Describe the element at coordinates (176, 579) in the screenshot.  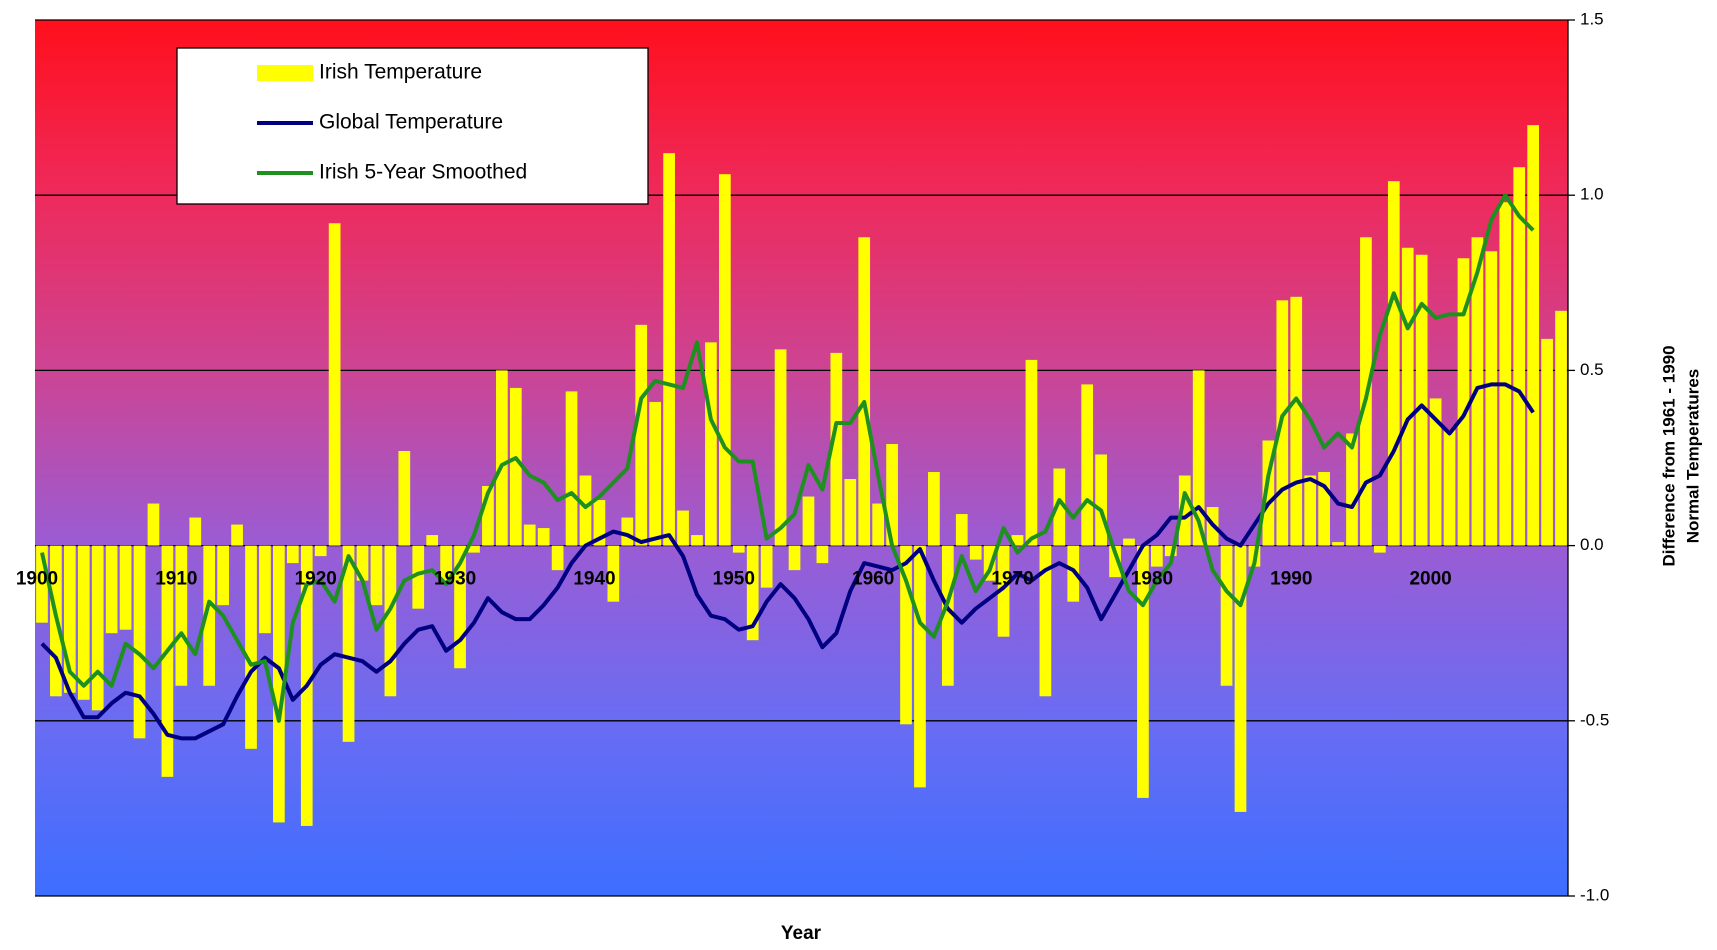
I see `x-tick-label: 1910` at that location.